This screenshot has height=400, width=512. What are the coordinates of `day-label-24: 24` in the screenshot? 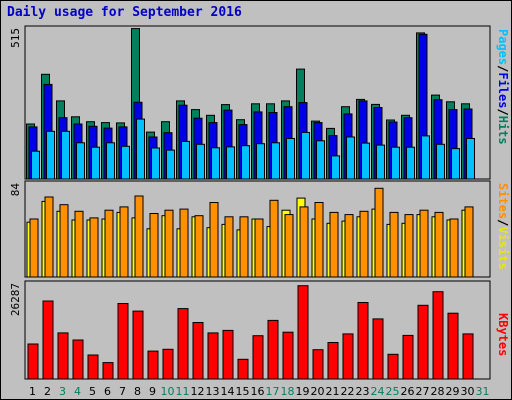 It's located at (378, 391).